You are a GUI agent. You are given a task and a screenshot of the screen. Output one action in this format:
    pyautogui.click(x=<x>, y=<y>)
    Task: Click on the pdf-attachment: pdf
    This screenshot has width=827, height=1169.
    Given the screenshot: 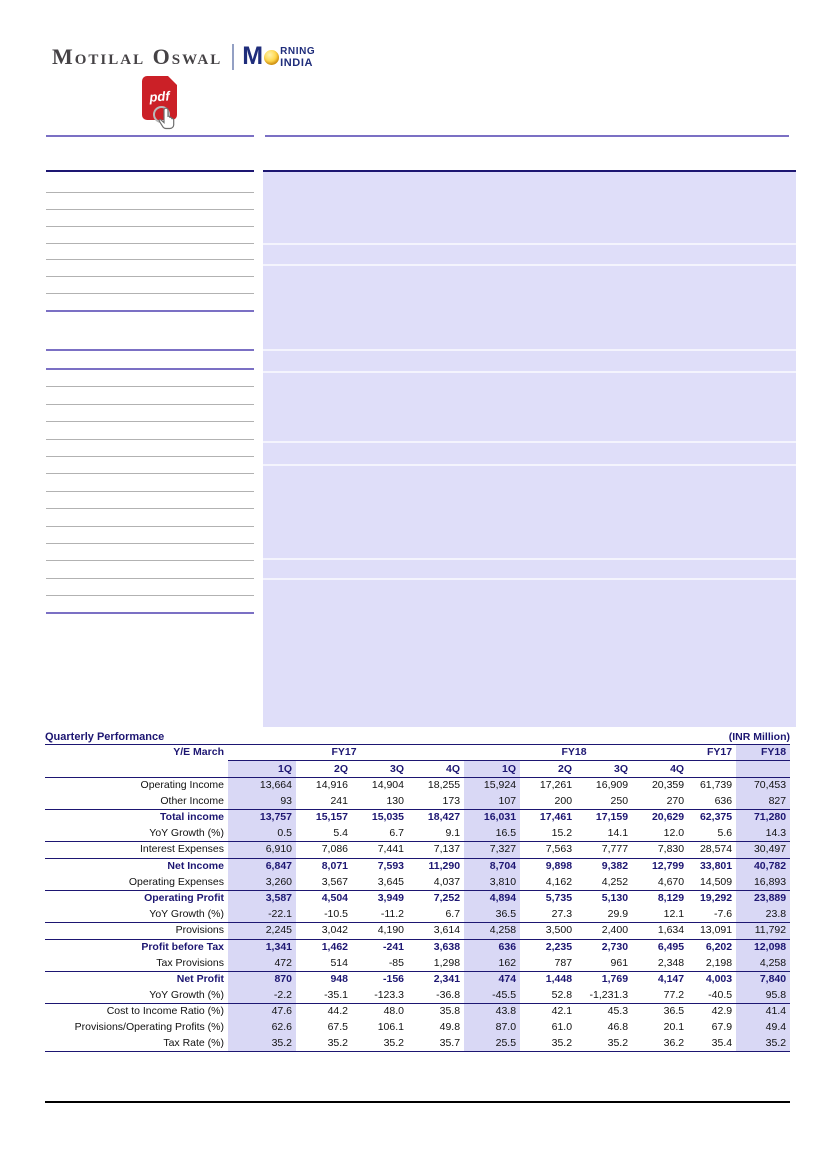 What is the action you would take?
    pyautogui.click(x=166, y=102)
    